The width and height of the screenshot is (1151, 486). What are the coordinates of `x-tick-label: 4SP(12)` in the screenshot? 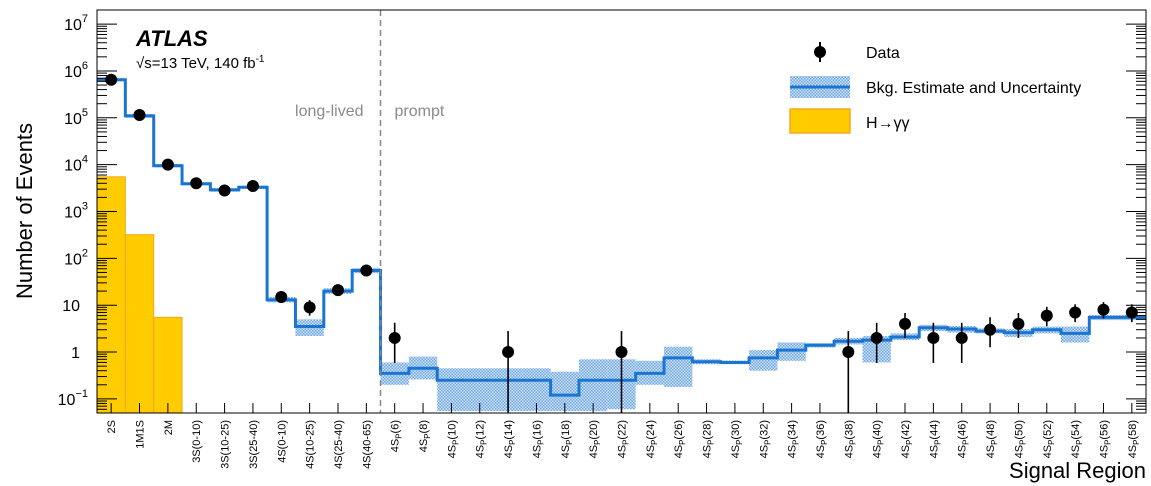 It's located at (482, 439).